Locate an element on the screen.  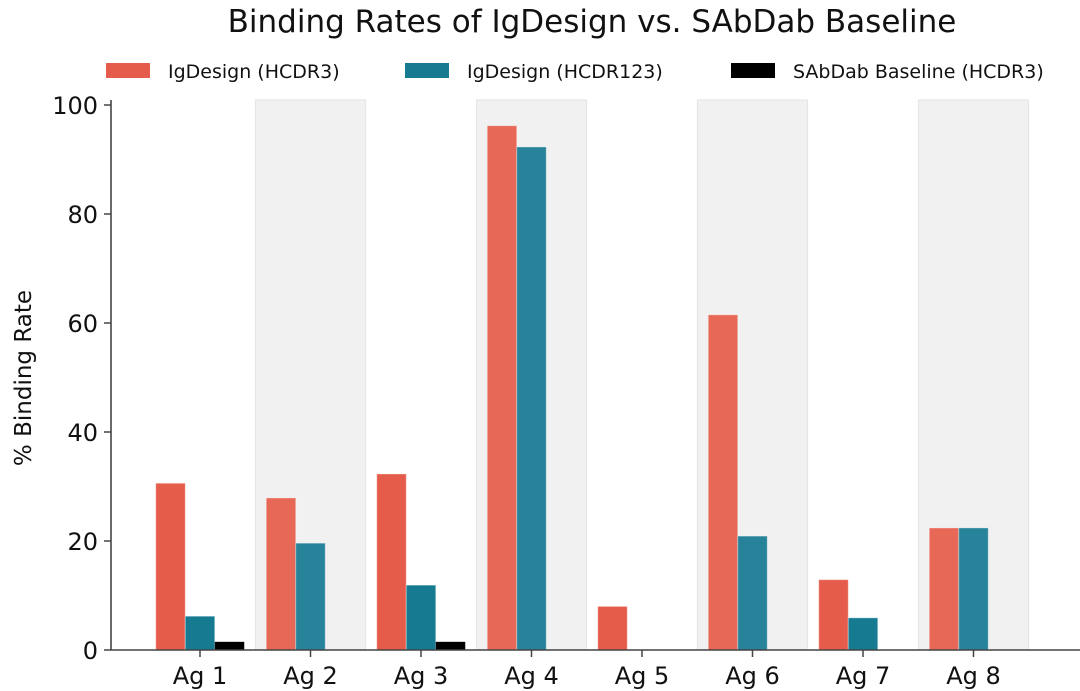
y-axis-label: % Binding Rate is located at coordinates (24, 378).